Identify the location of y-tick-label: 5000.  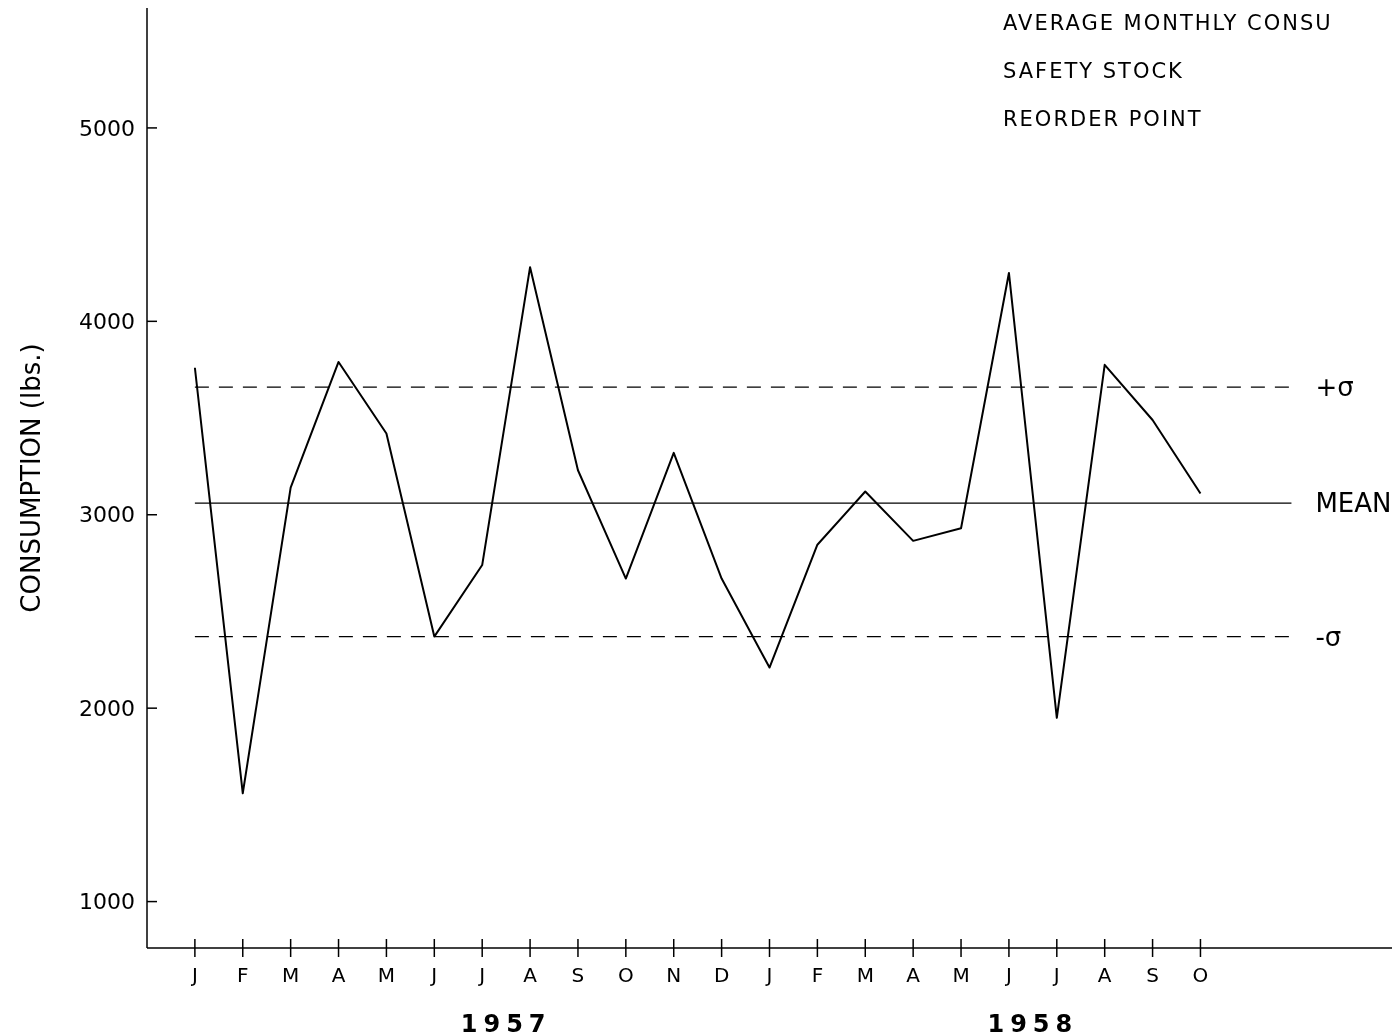
(107, 128).